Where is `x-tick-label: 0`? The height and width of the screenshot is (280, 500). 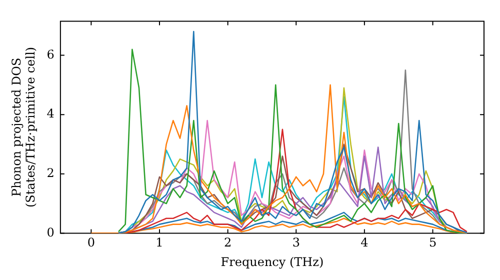
x-tick-label: 0 is located at coordinates (91, 243).